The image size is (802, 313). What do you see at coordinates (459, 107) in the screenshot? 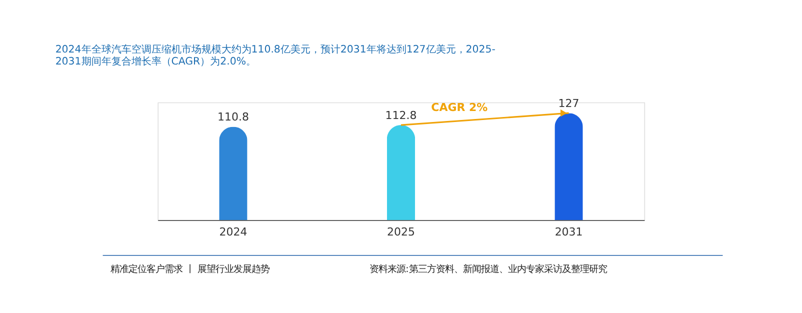
I see `annotation: CAGR 2%` at bounding box center [459, 107].